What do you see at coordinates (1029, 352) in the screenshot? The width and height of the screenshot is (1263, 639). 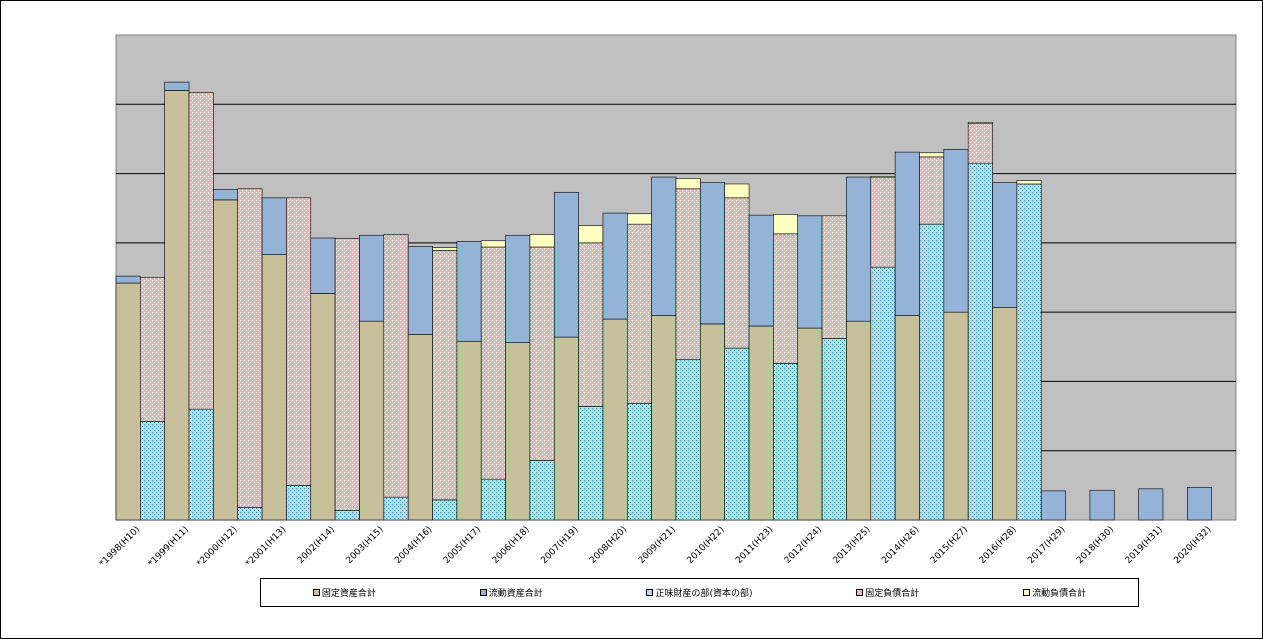 I see `bar-liability-0-2016-h28-` at bounding box center [1029, 352].